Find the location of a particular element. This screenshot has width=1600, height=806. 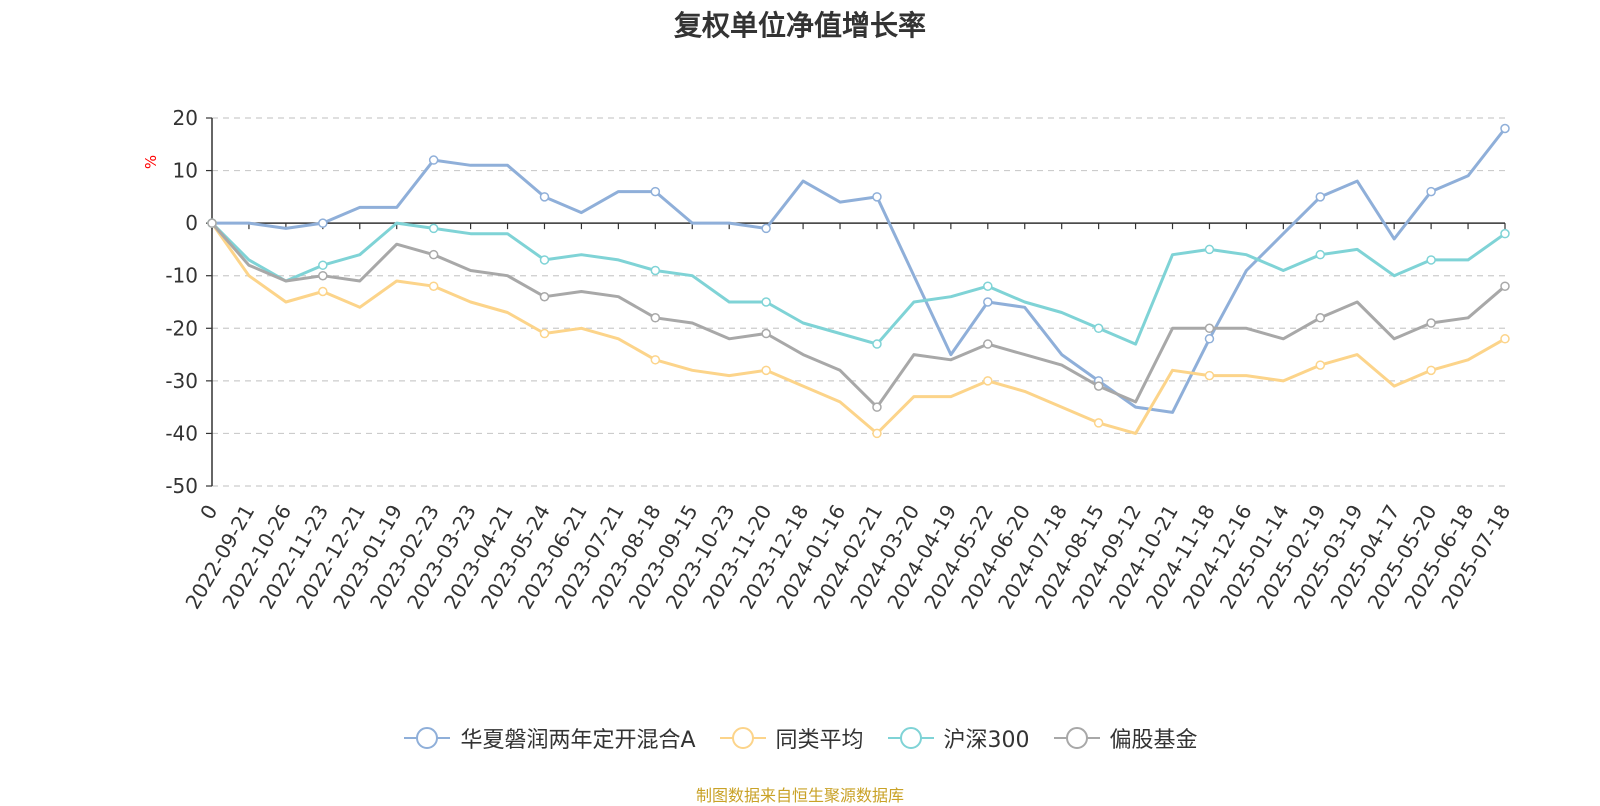

y-tick-label: -30 is located at coordinates (181, 381).